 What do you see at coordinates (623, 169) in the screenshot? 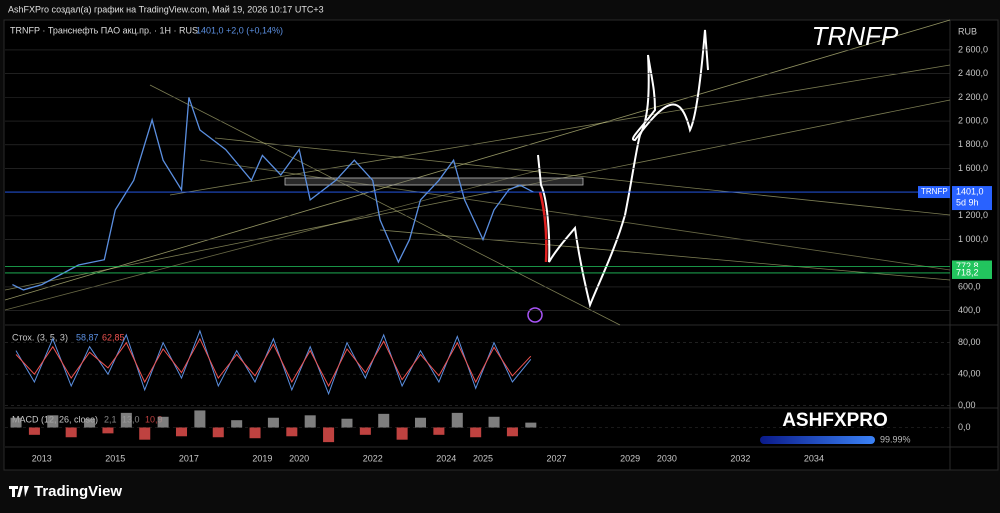
I see `hand-drawn-projection` at bounding box center [623, 169].